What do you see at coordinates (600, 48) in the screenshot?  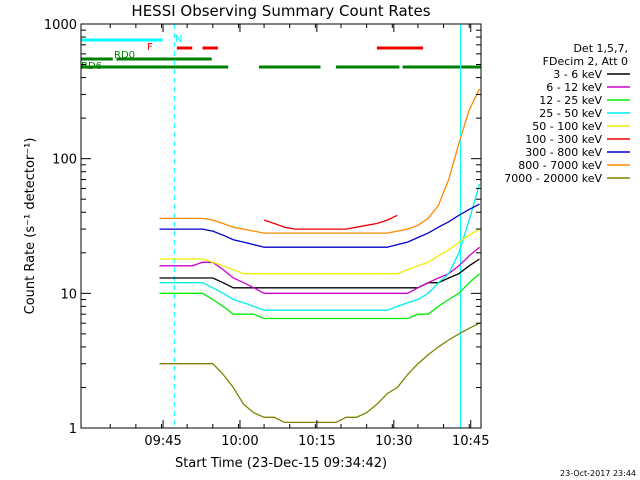 I see `legend-header: Det 1,5,7,` at bounding box center [600, 48].